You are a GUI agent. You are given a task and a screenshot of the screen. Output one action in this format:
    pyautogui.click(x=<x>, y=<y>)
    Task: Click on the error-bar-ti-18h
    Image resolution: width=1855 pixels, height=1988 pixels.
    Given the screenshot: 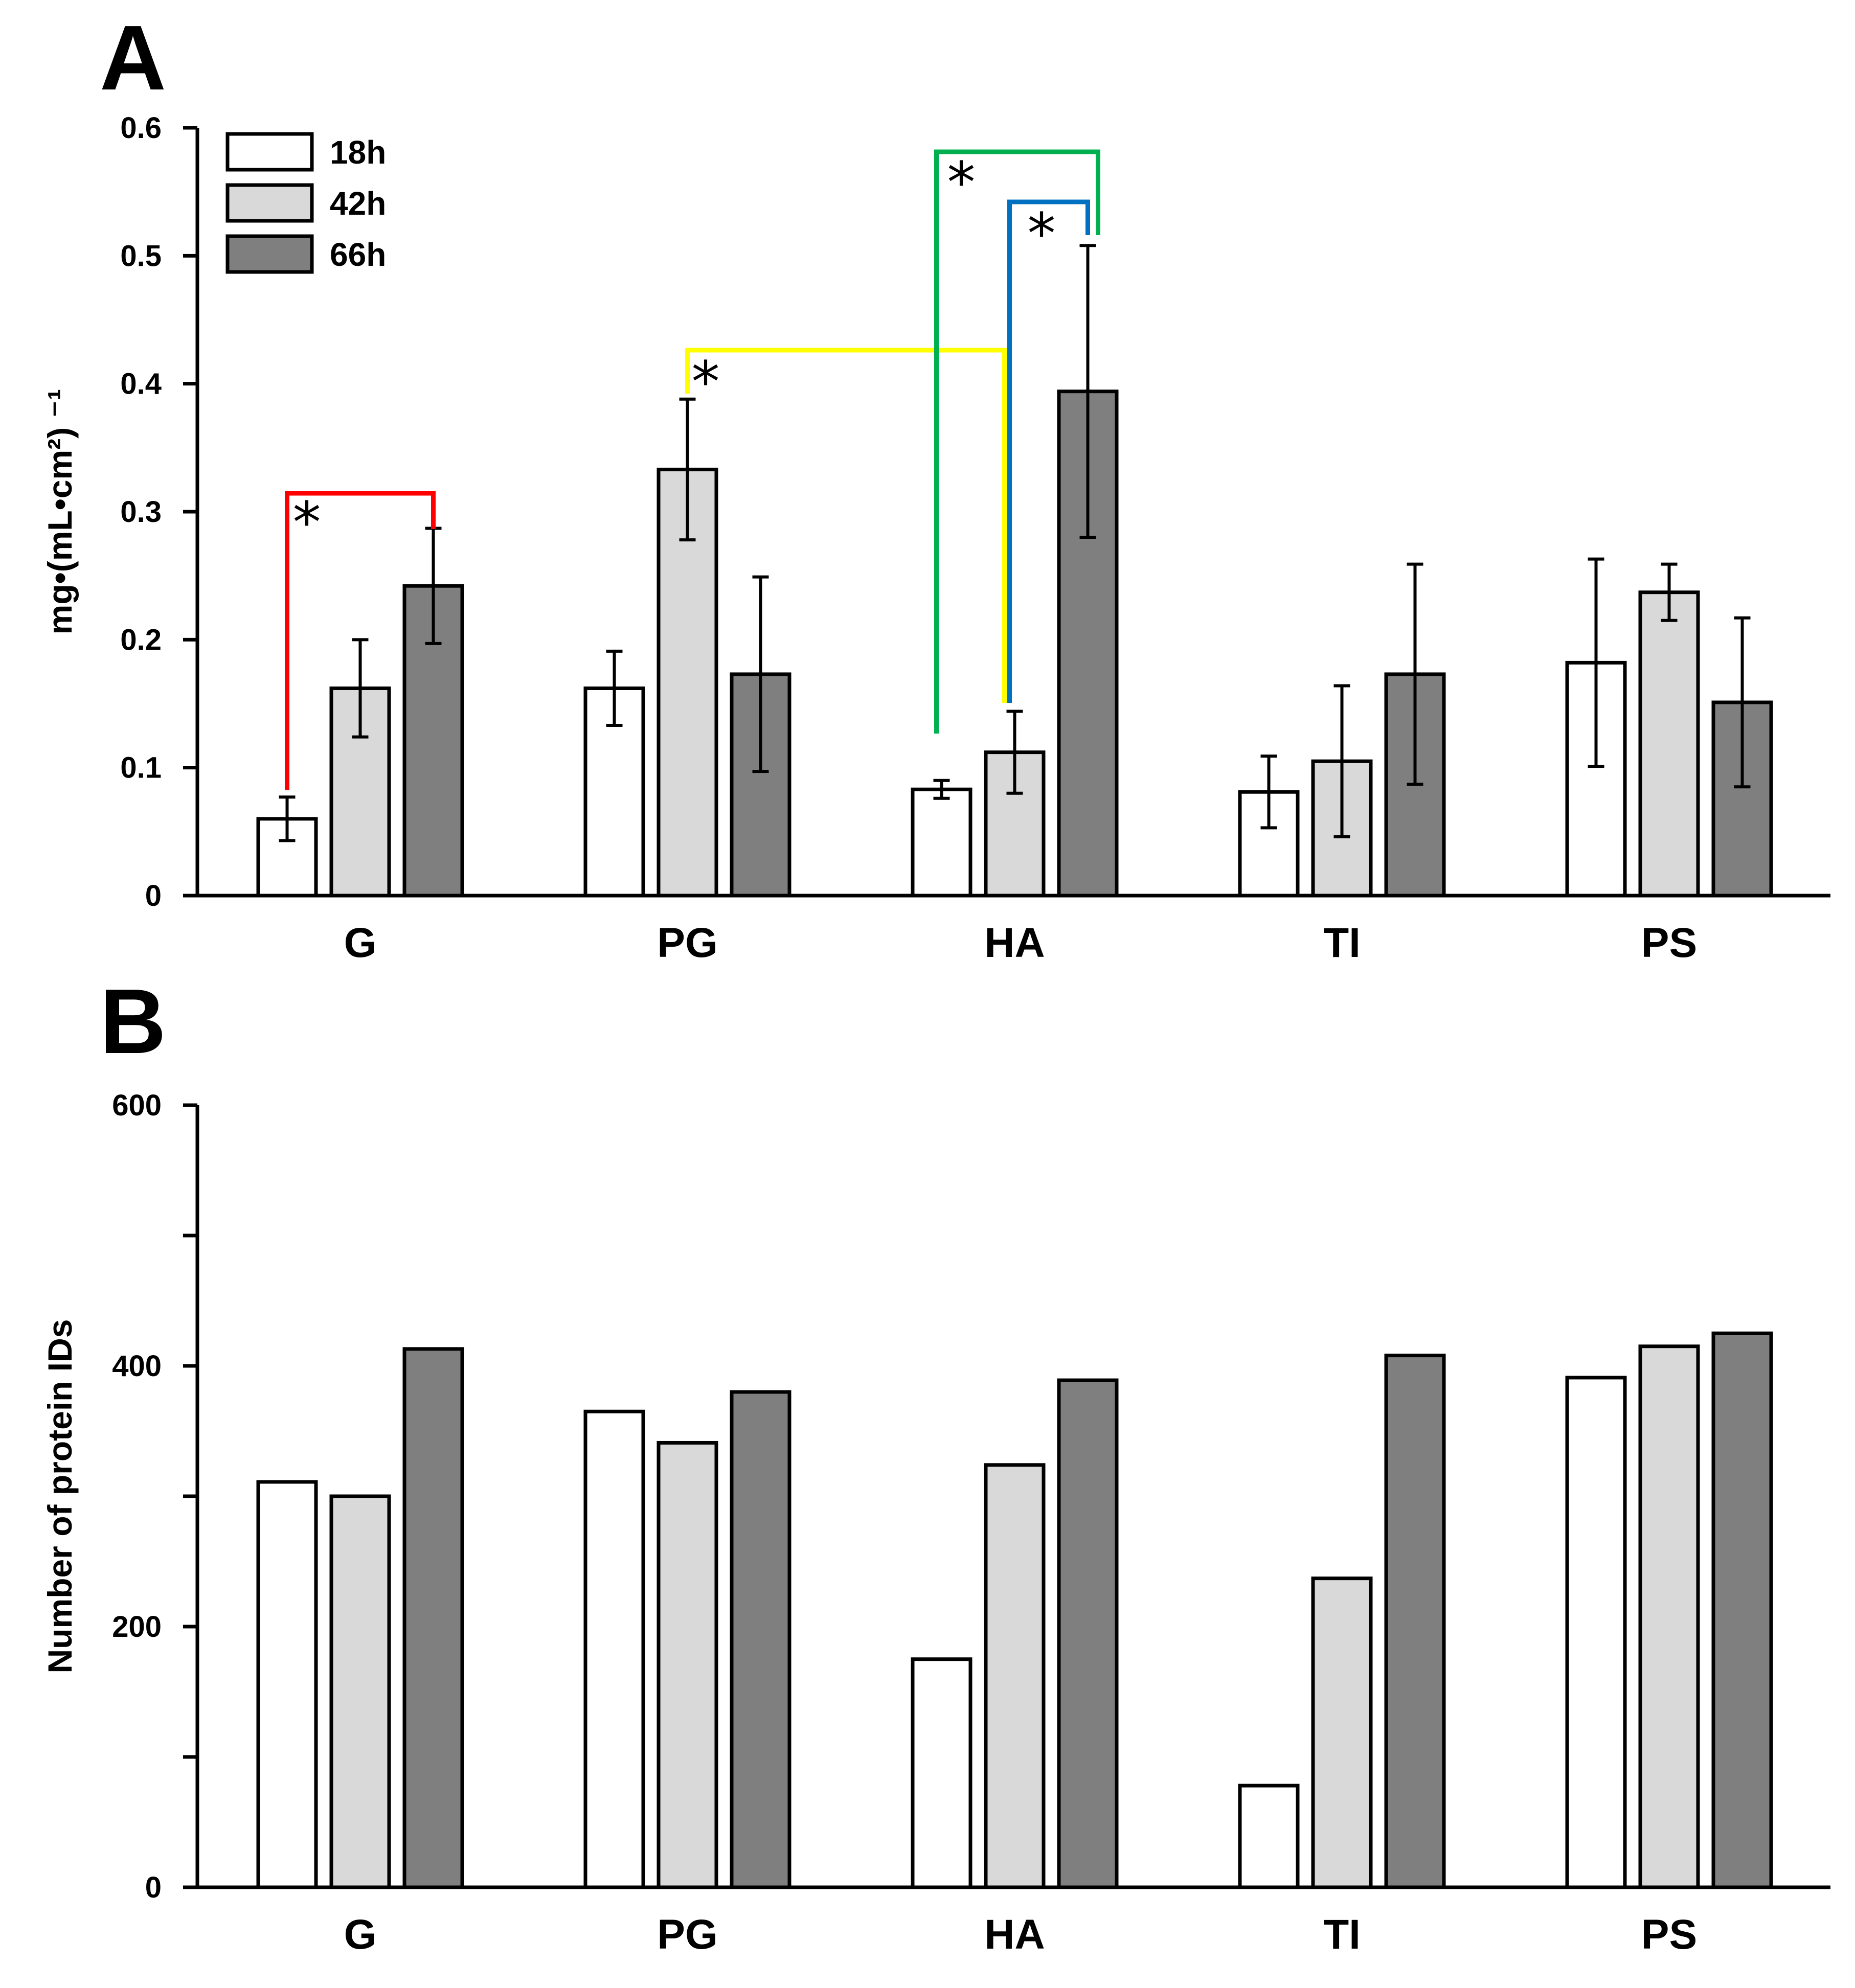 What is the action you would take?
    pyautogui.click(x=1268, y=792)
    